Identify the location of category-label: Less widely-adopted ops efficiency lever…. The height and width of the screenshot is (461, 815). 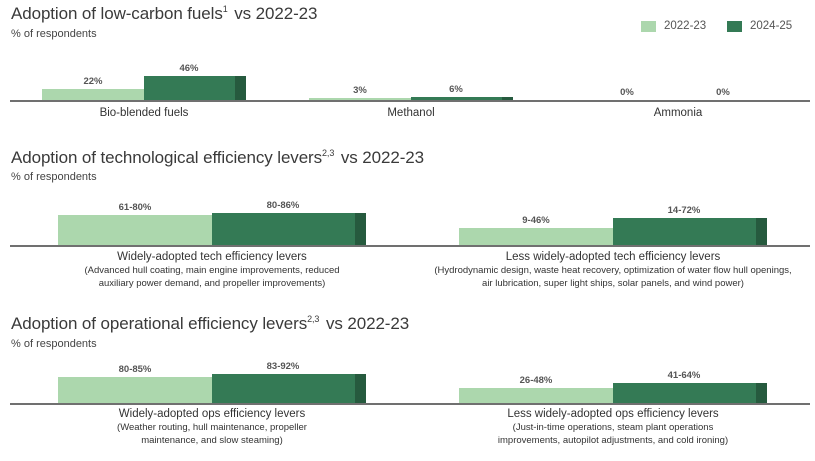
(613, 414).